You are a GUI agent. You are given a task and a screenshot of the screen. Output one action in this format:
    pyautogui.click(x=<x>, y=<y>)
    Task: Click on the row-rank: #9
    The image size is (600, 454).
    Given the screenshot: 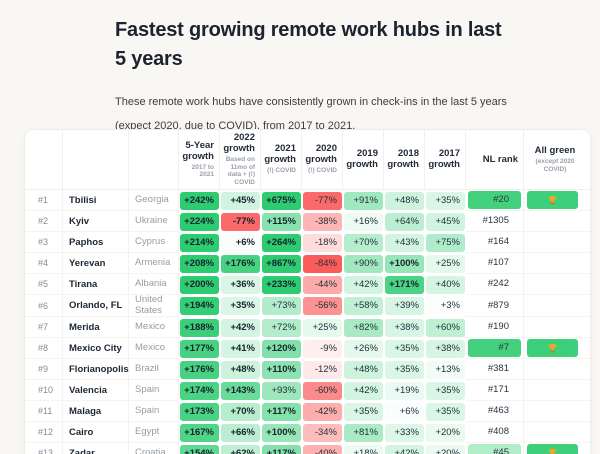 What is the action you would take?
    pyautogui.click(x=44, y=369)
    